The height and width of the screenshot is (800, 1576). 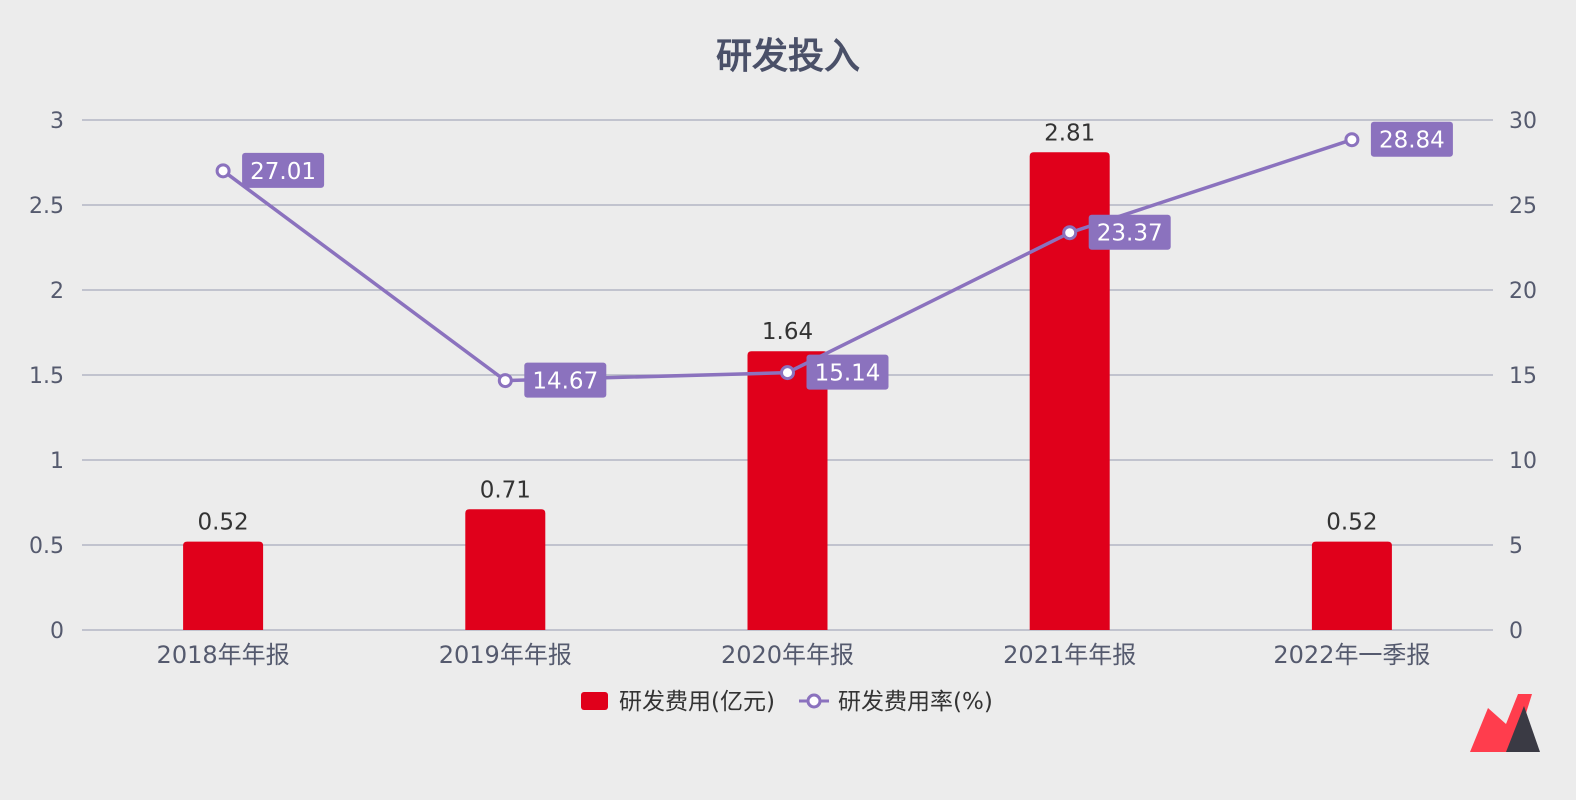 What do you see at coordinates (57, 461) in the screenshot?
I see `left-tick-label: 1` at bounding box center [57, 461].